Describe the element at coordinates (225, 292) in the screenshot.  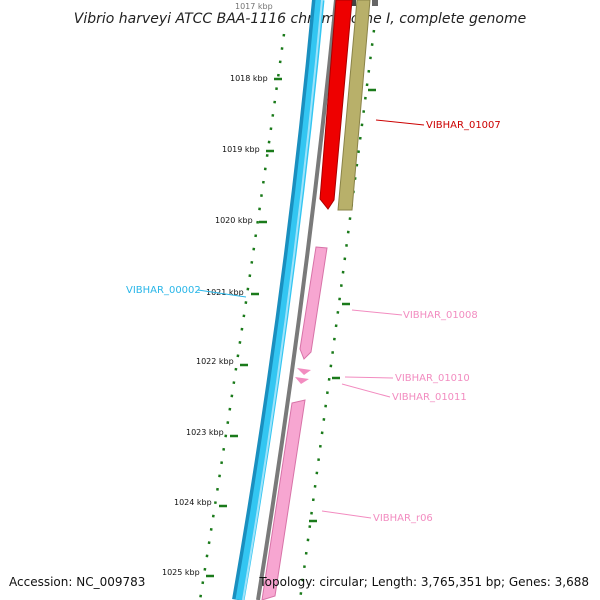
I see `tick-label-1021: 1021 kbp` at that location.